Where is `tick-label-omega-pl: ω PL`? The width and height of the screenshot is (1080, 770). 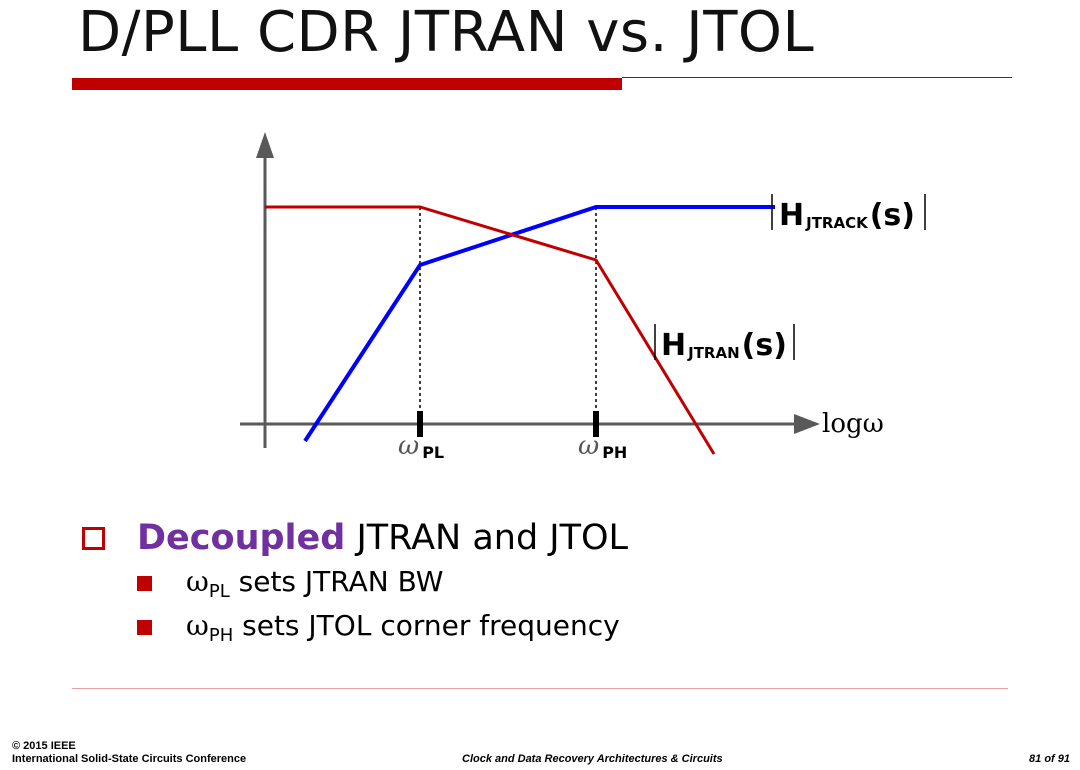
tick-label-omega-pl: ω PL is located at coordinates (421, 446).